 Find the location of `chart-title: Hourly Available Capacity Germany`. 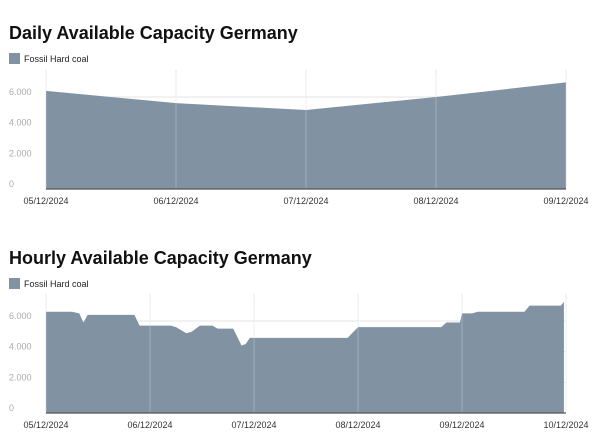

chart-title: Hourly Available Capacity Germany is located at coordinates (160, 258).